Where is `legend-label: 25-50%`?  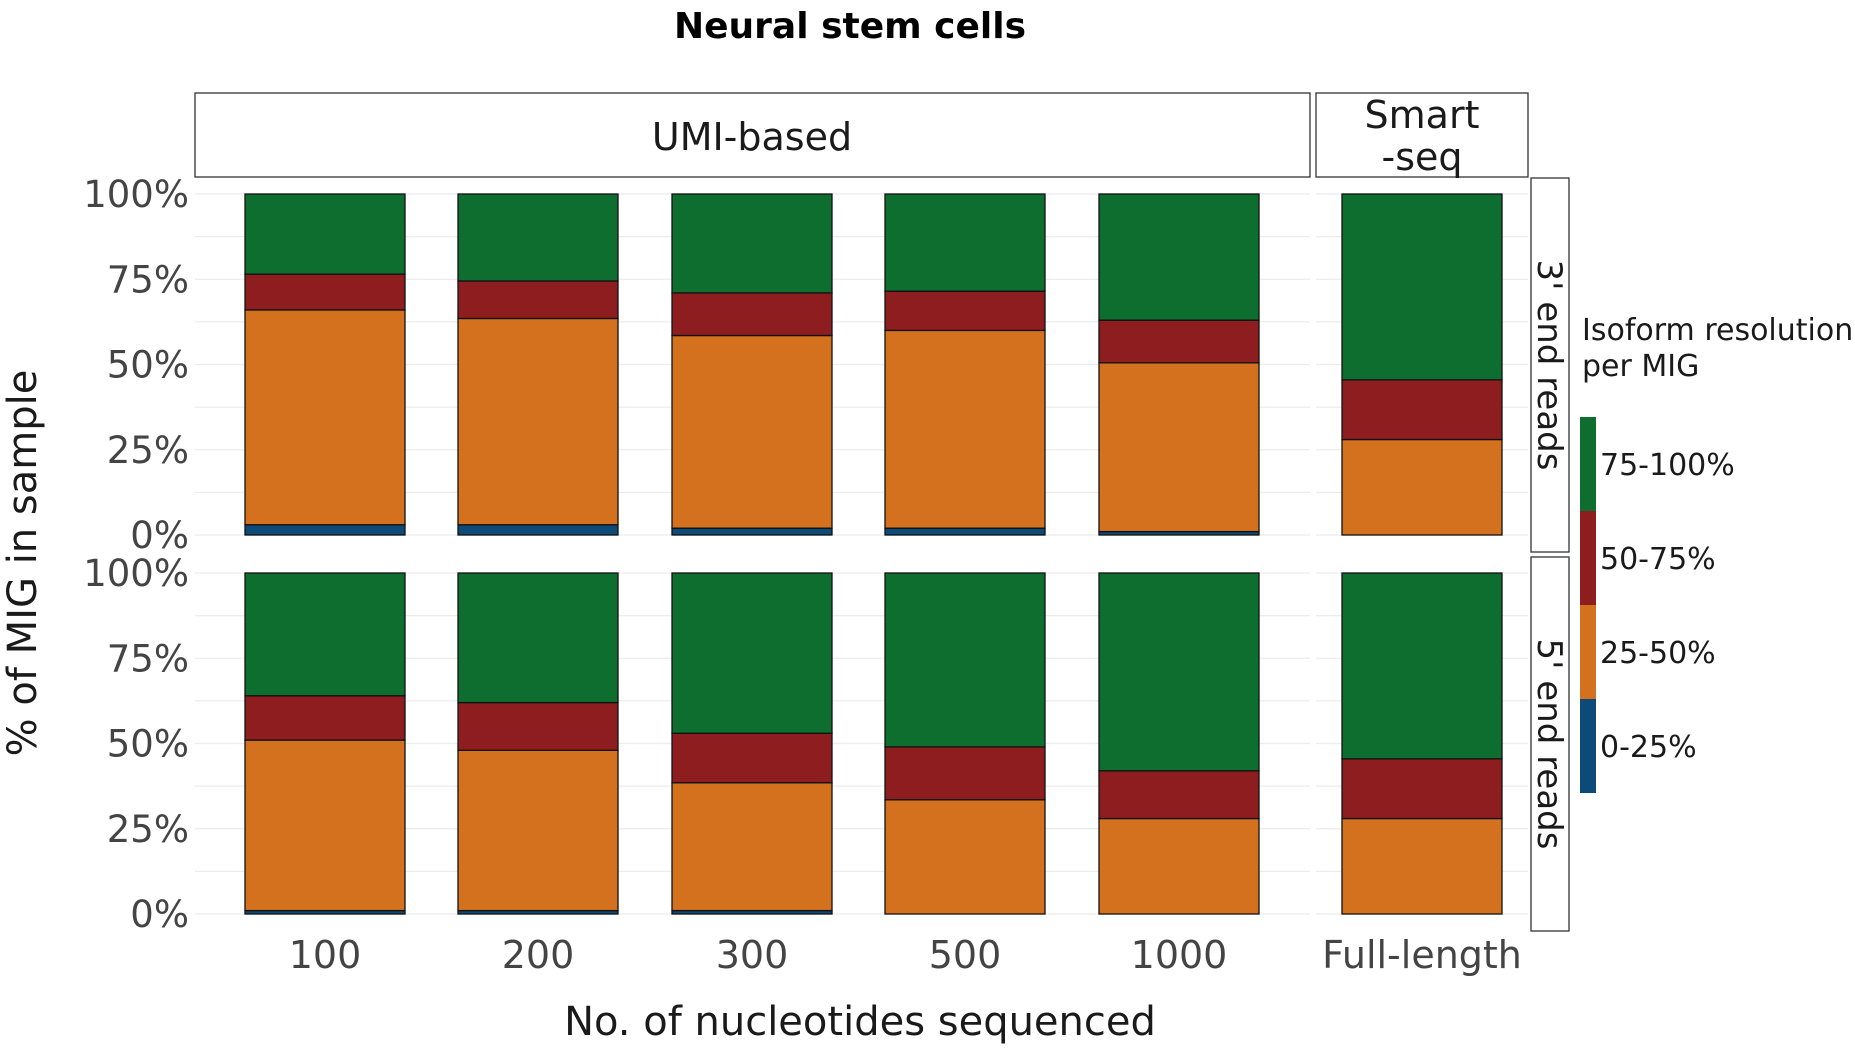
legend-label: 25-50% is located at coordinates (1658, 653).